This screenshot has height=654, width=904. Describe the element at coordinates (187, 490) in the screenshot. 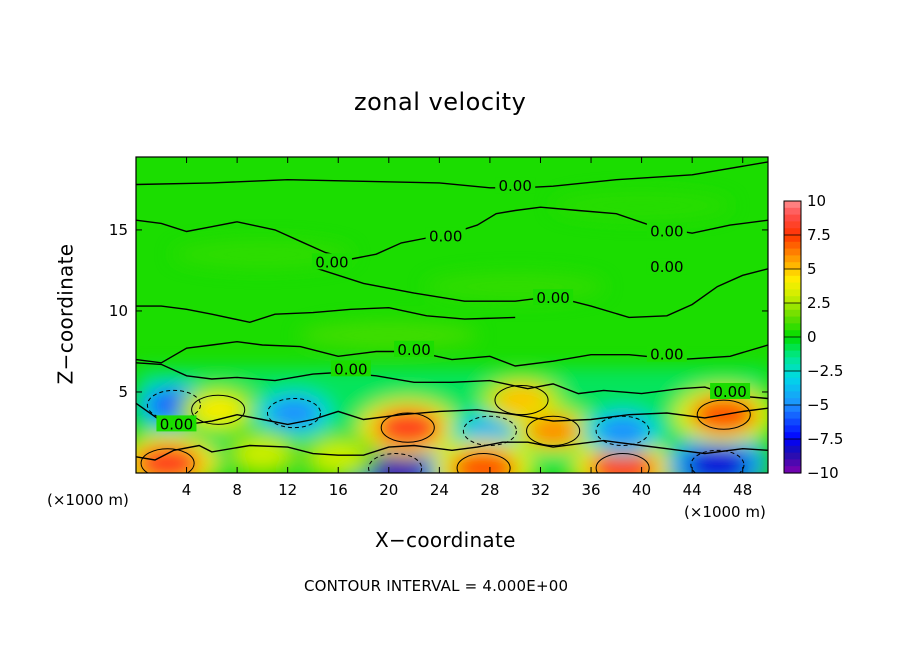

I see `x-tick-label-0: 4` at that location.